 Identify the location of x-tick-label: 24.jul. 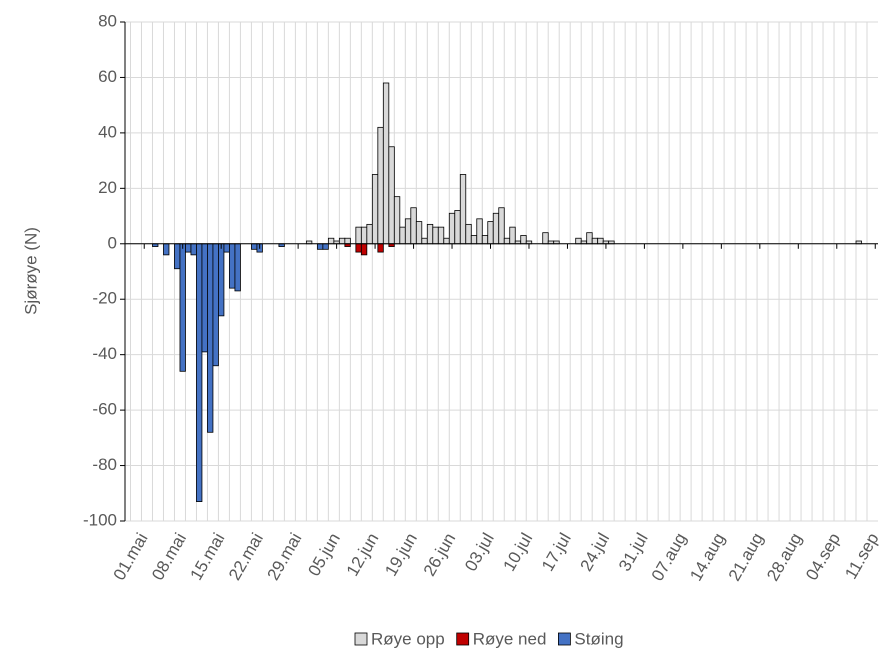
(595, 552).